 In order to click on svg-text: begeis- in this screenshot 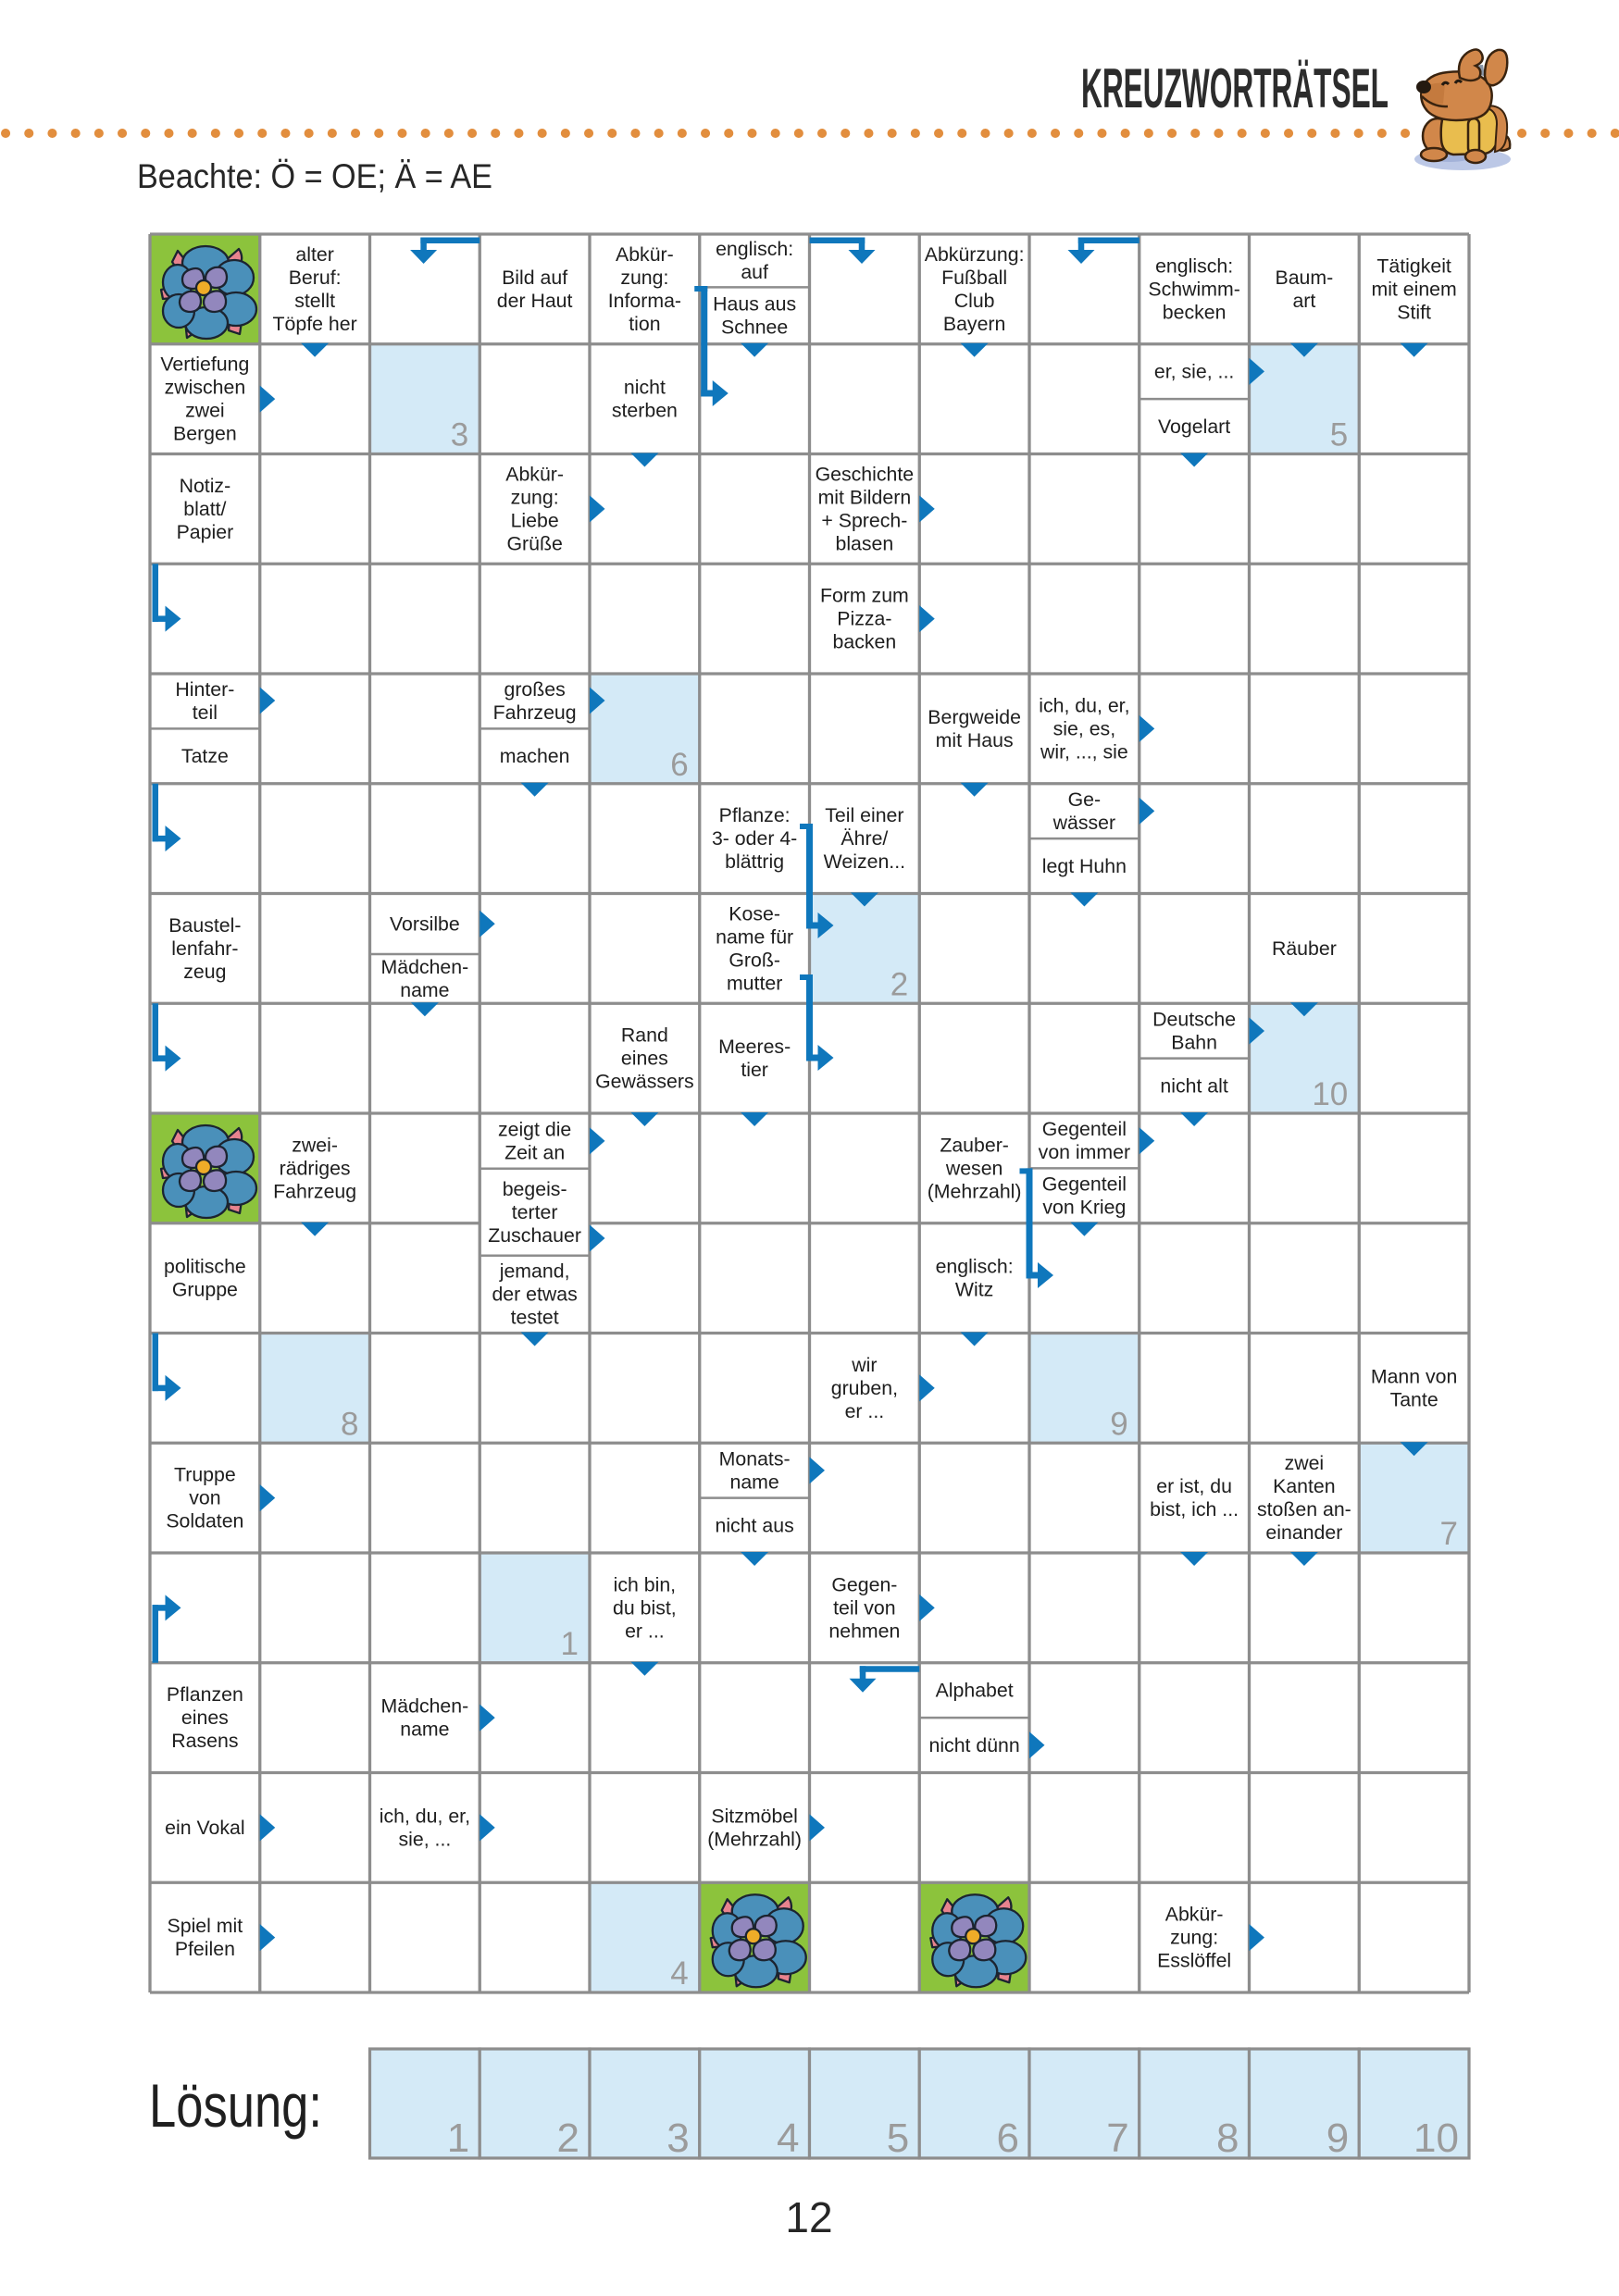, I will do `click(535, 1189)`.